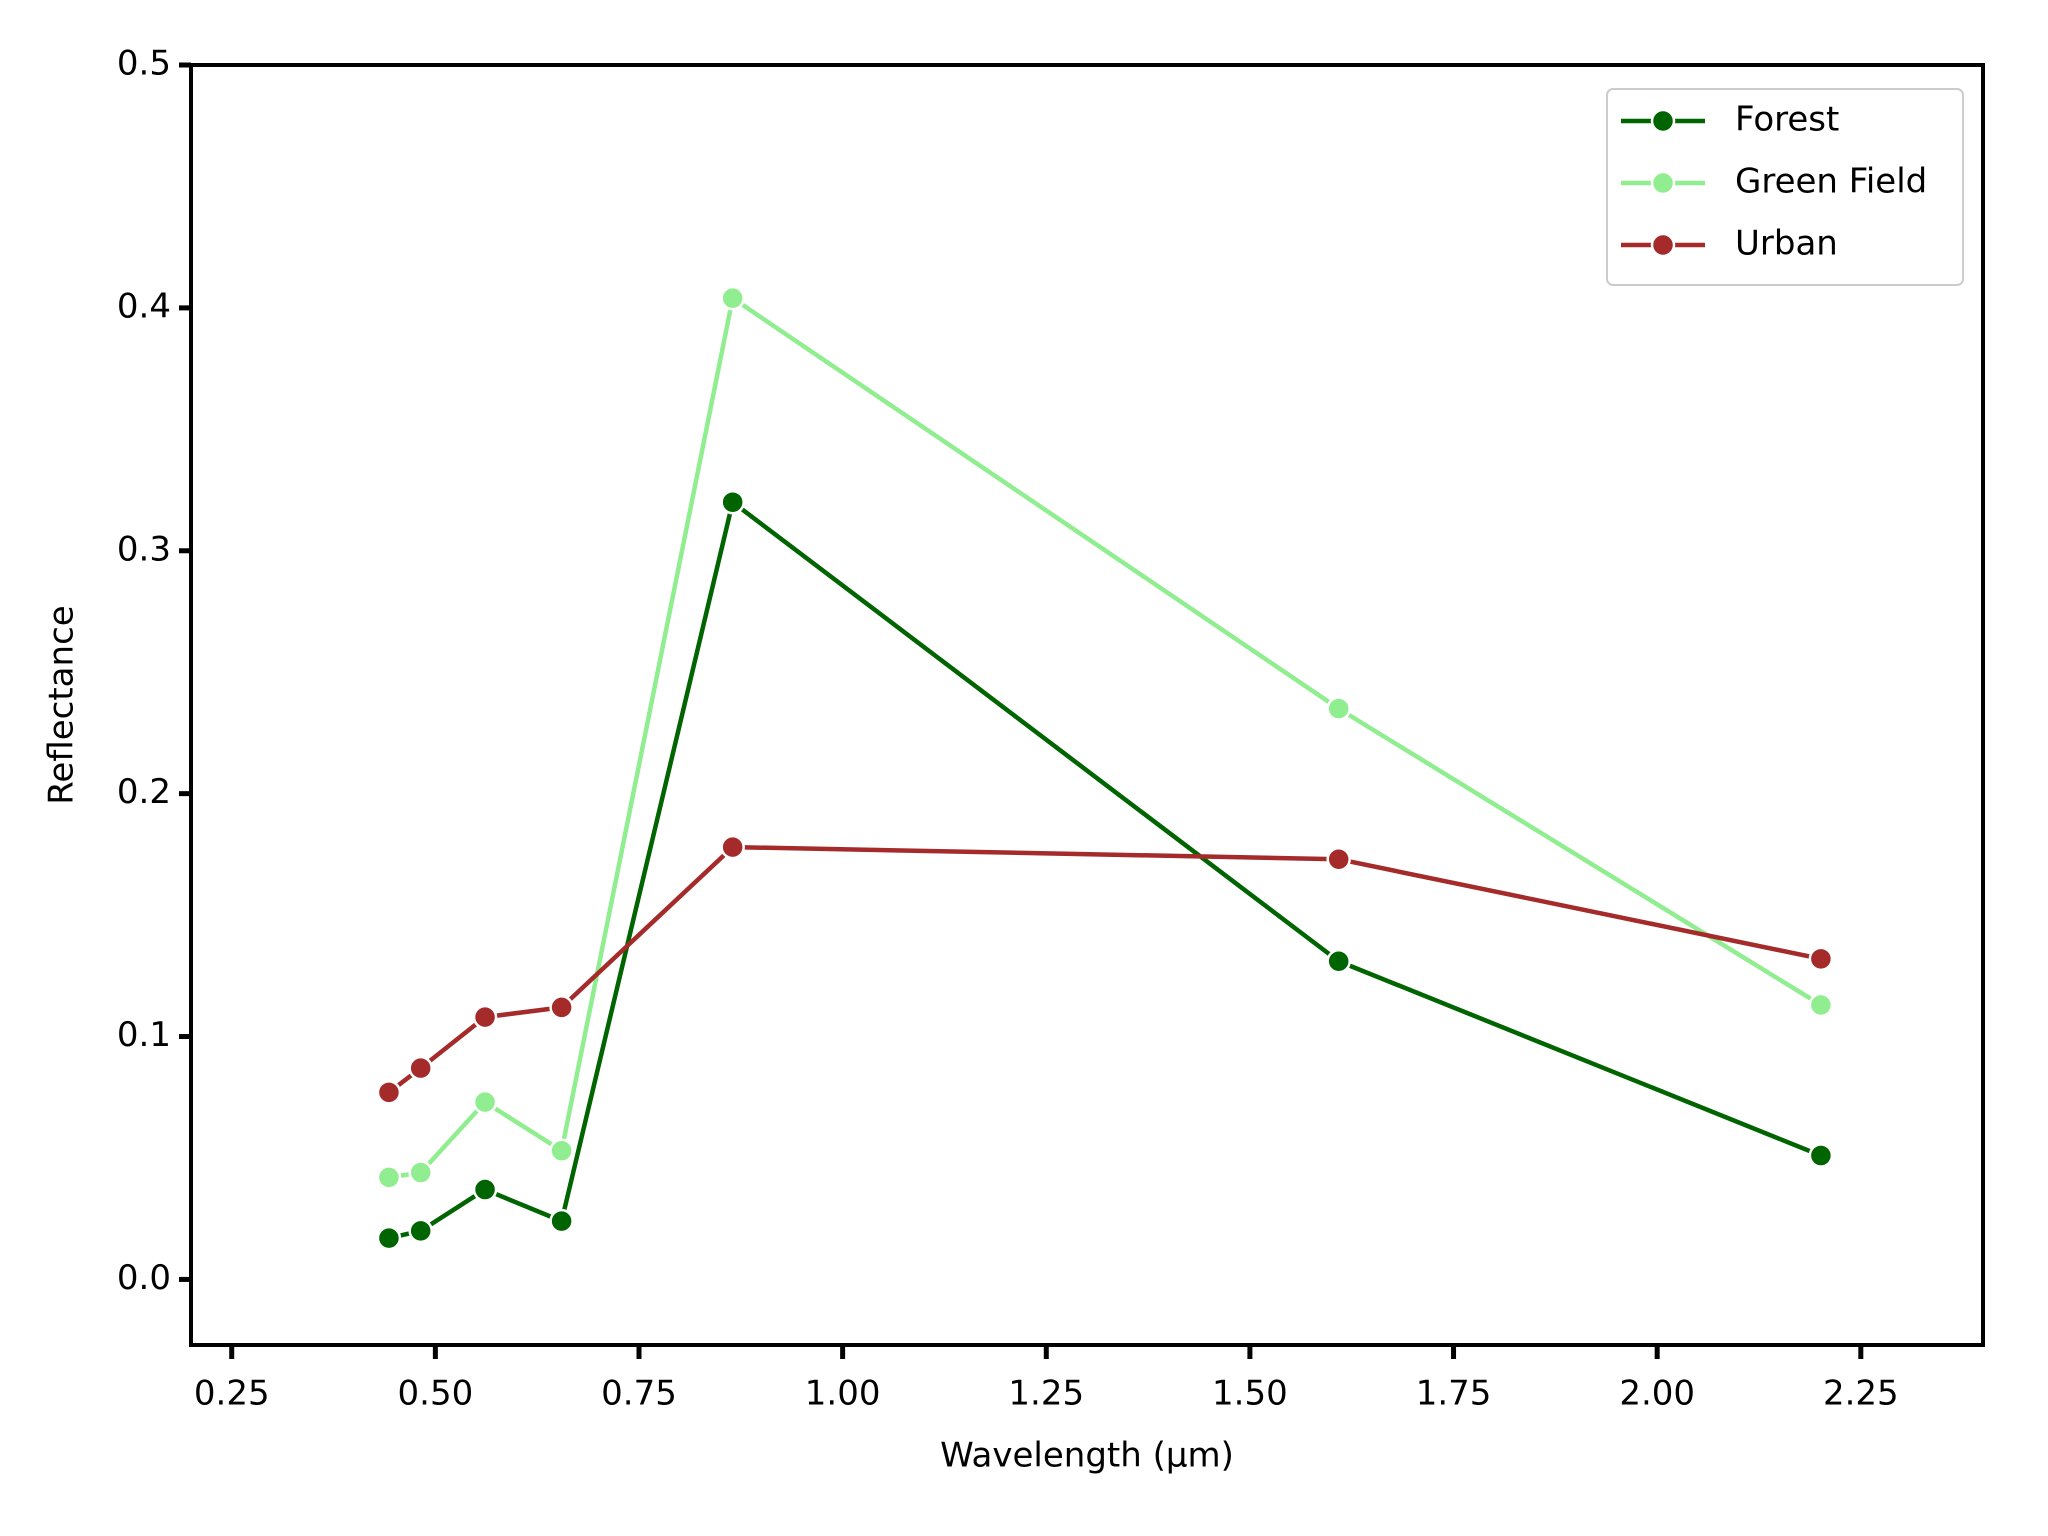  What do you see at coordinates (144, 549) in the screenshot?
I see `y-tick-label: 0.3` at bounding box center [144, 549].